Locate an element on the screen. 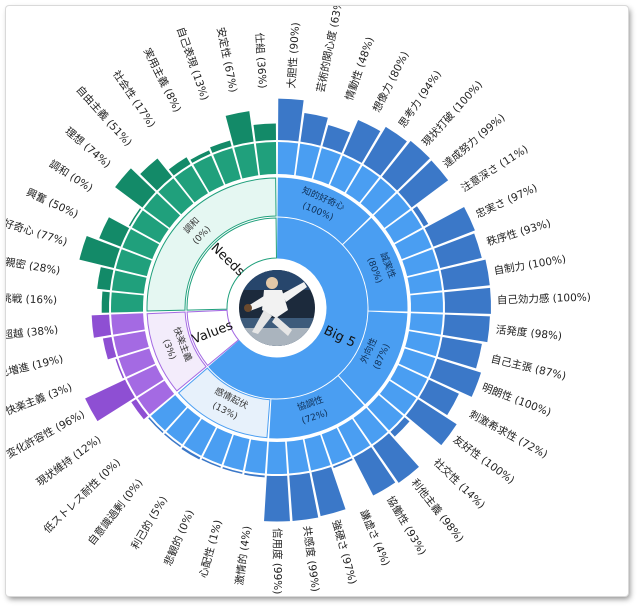 The height and width of the screenshot is (608, 640). group-segment-harmony is located at coordinates (211, 244).